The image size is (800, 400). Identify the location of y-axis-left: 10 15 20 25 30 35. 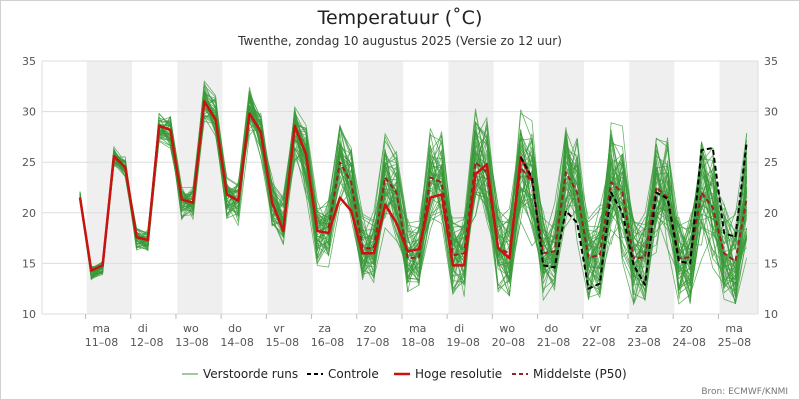
(29, 188).